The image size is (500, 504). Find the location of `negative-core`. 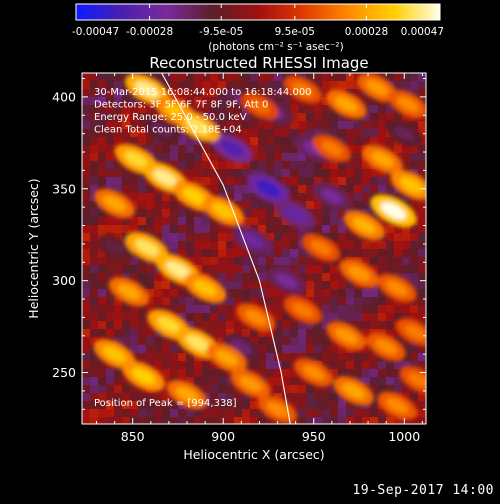

negative-core is located at coordinates (286, 281).